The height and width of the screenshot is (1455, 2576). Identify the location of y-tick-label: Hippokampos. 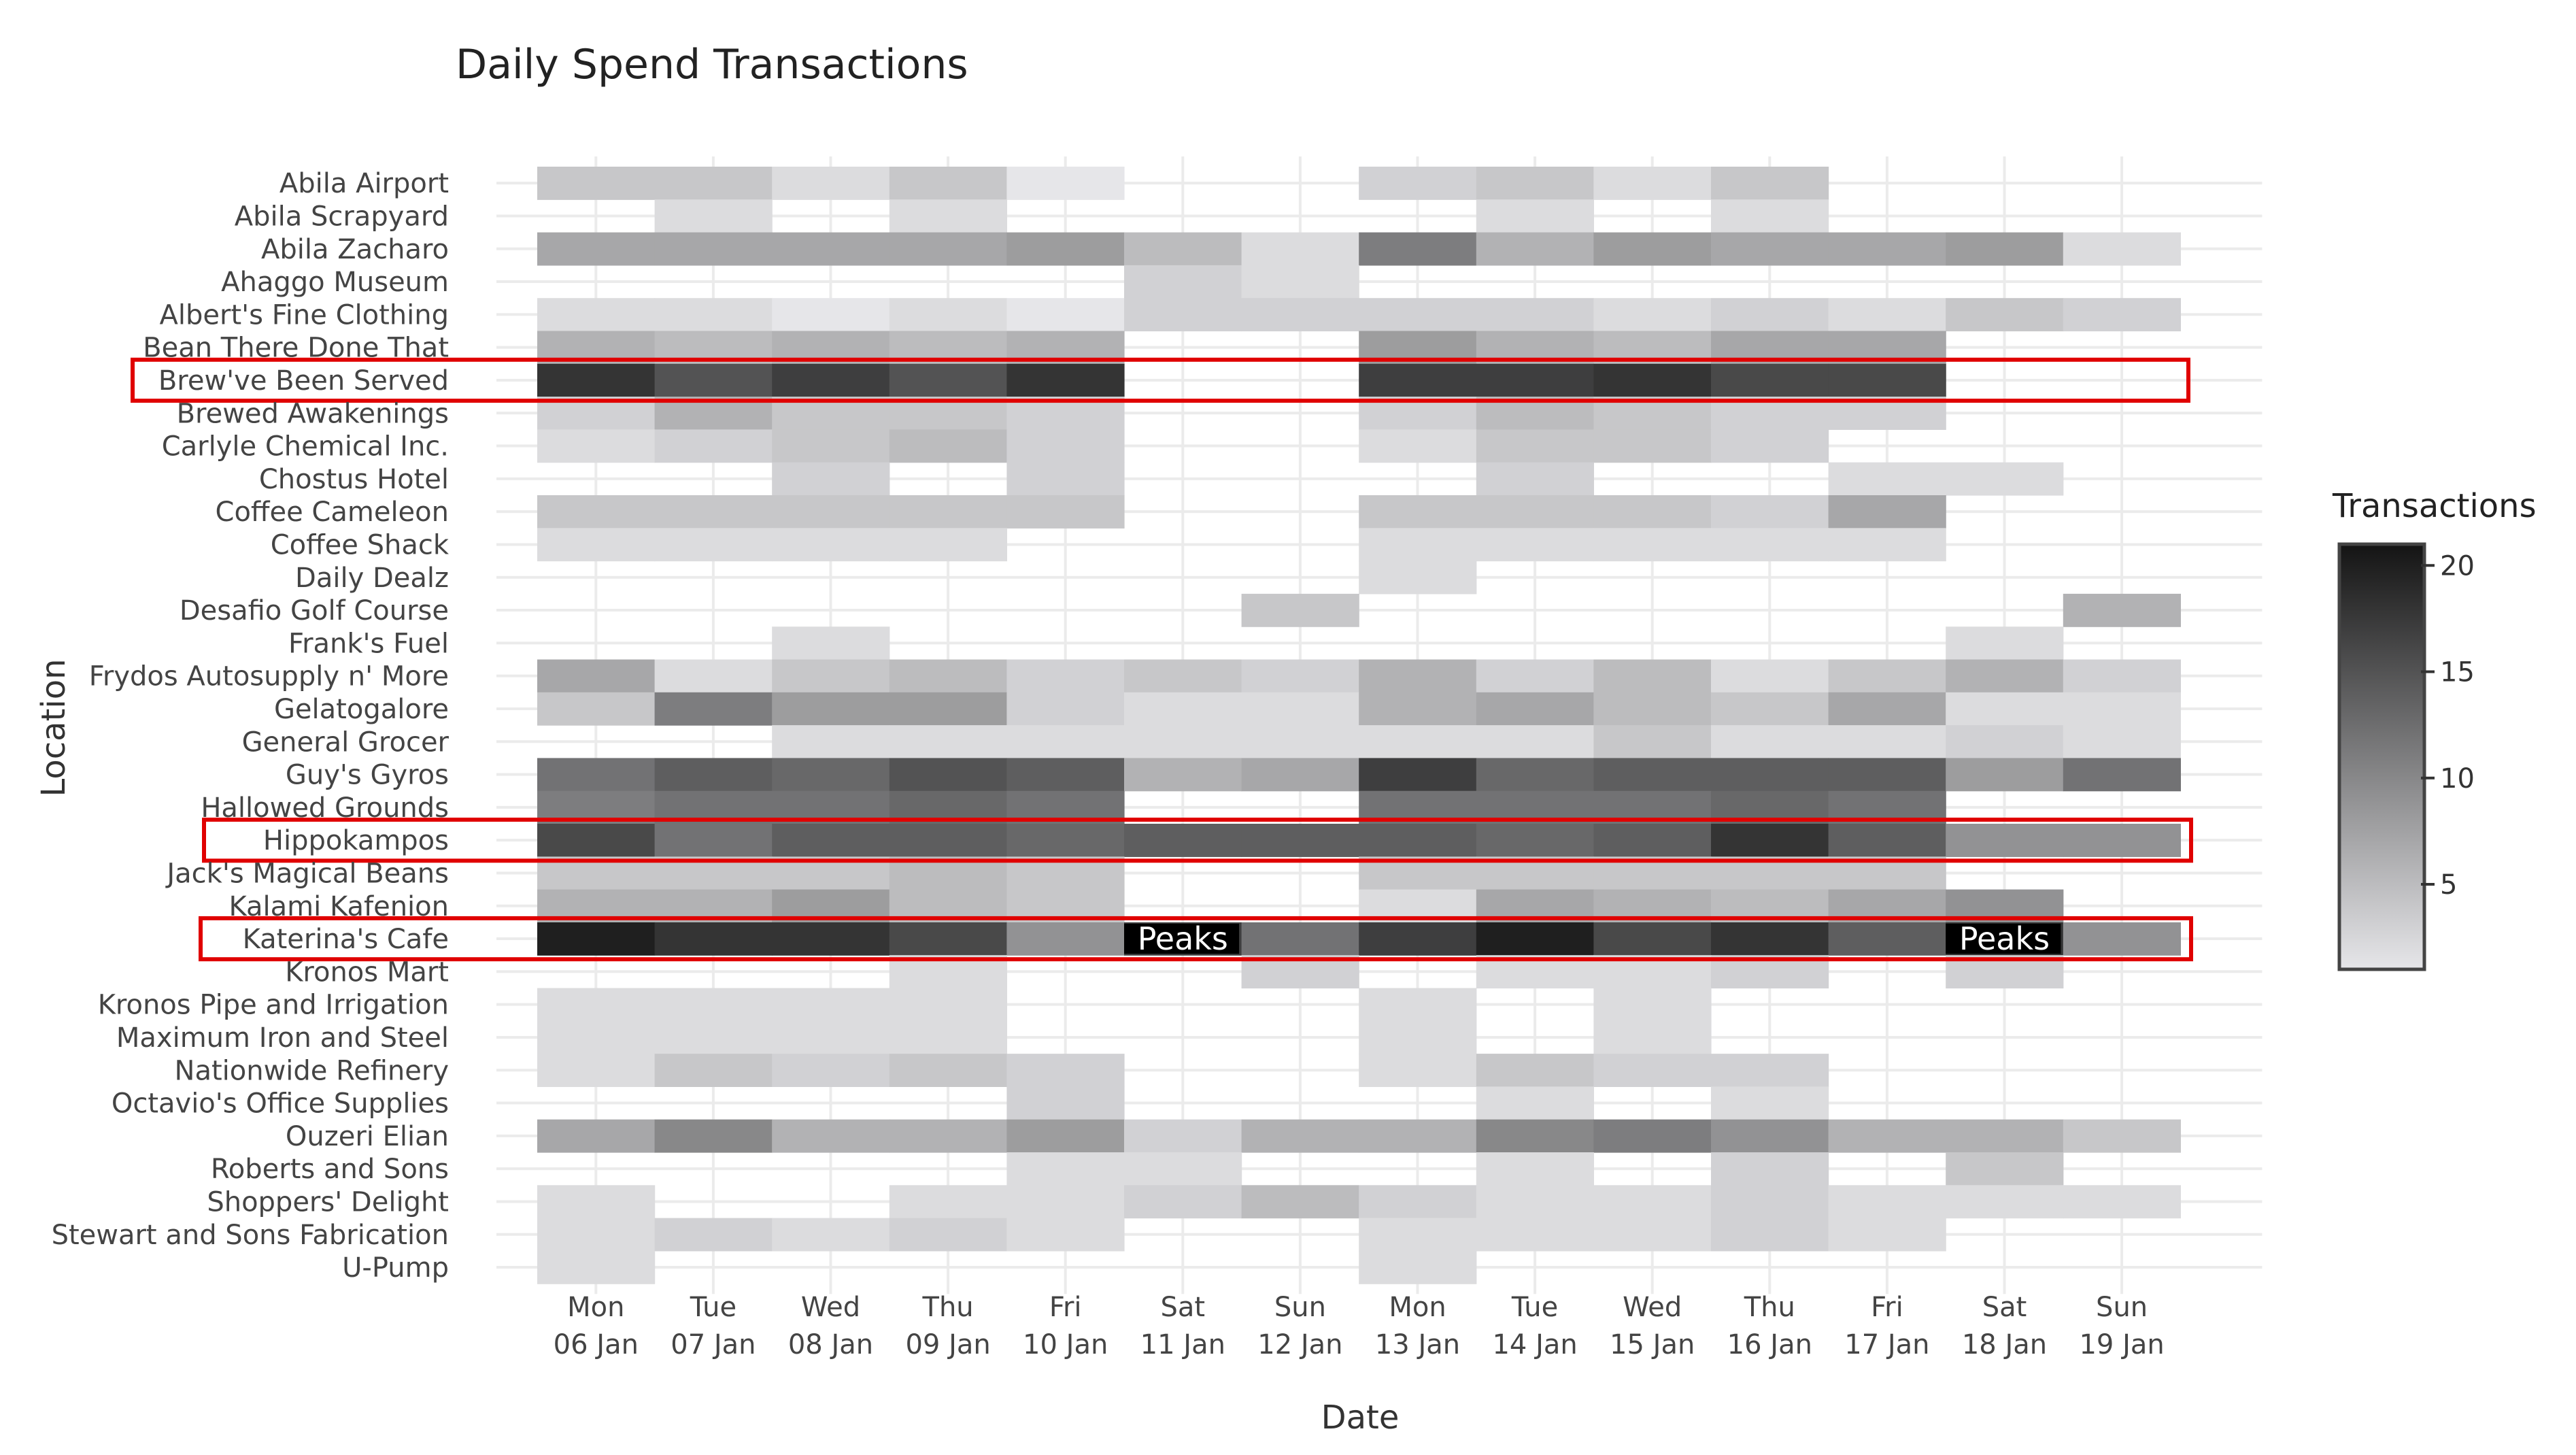
(356, 841).